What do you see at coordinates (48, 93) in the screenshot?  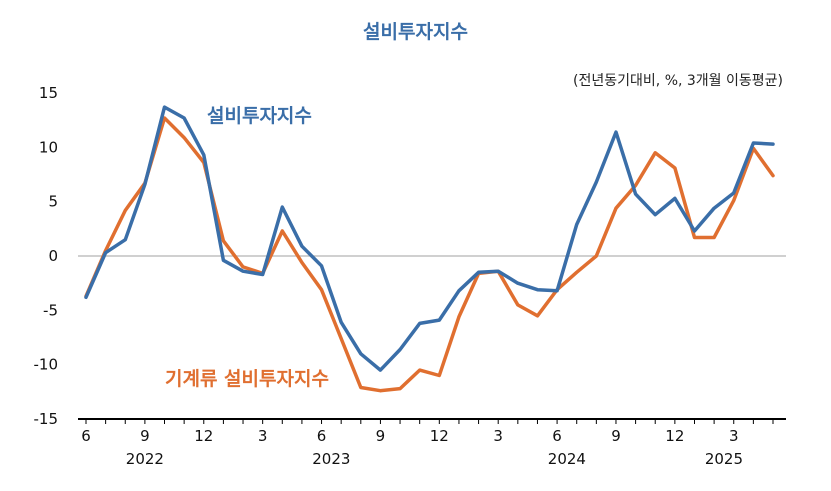 I see `y-tick-label: 15` at bounding box center [48, 93].